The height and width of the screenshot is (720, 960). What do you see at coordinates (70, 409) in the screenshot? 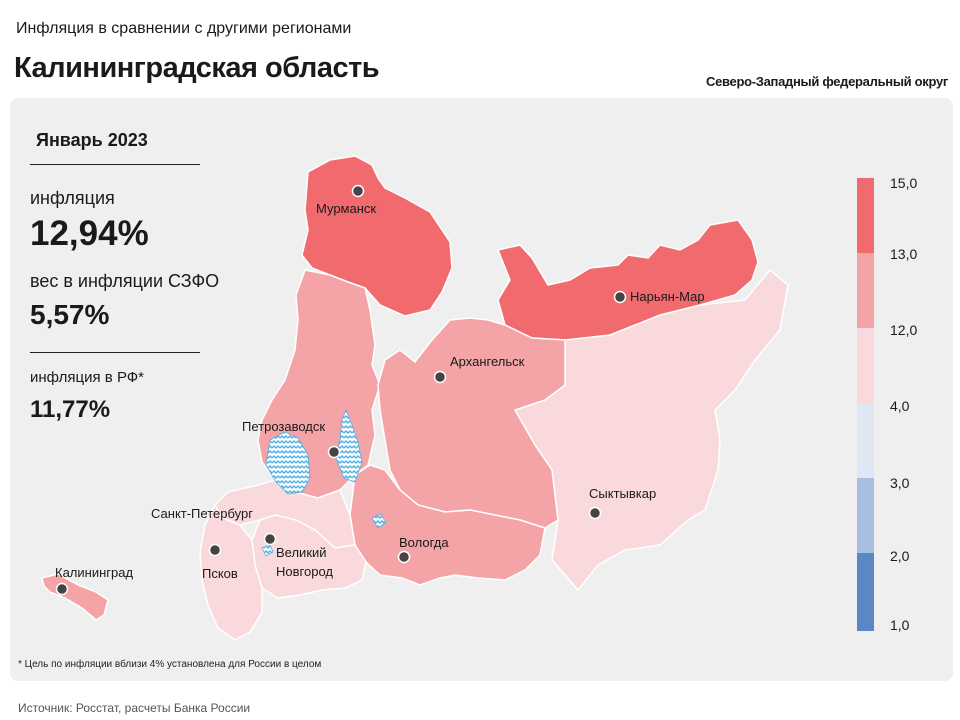
I see `rf-inflation-value: 11,77%` at bounding box center [70, 409].